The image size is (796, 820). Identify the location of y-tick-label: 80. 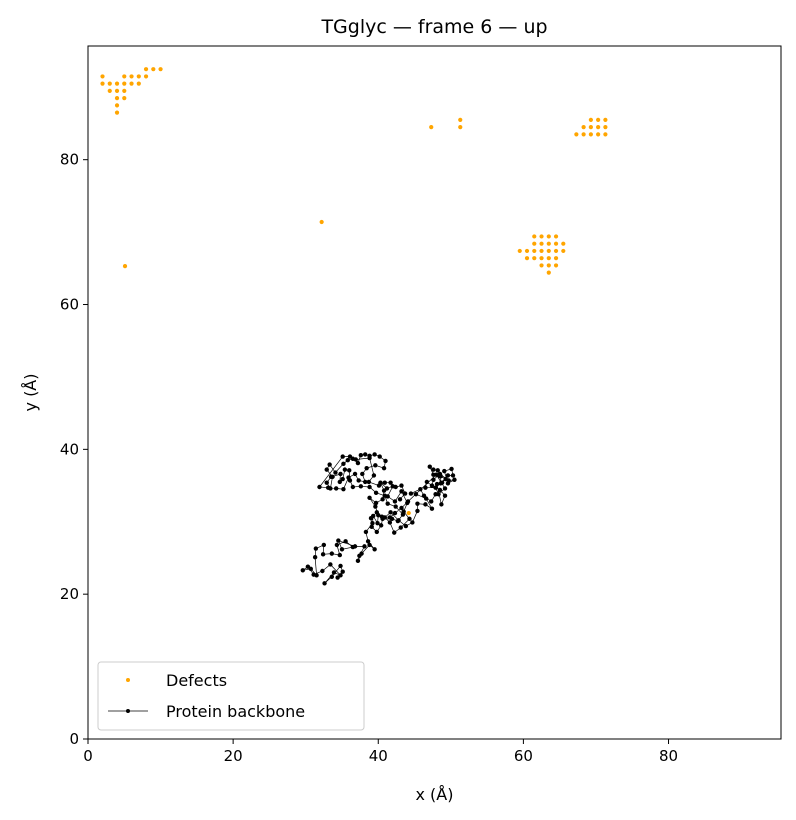
(69, 160).